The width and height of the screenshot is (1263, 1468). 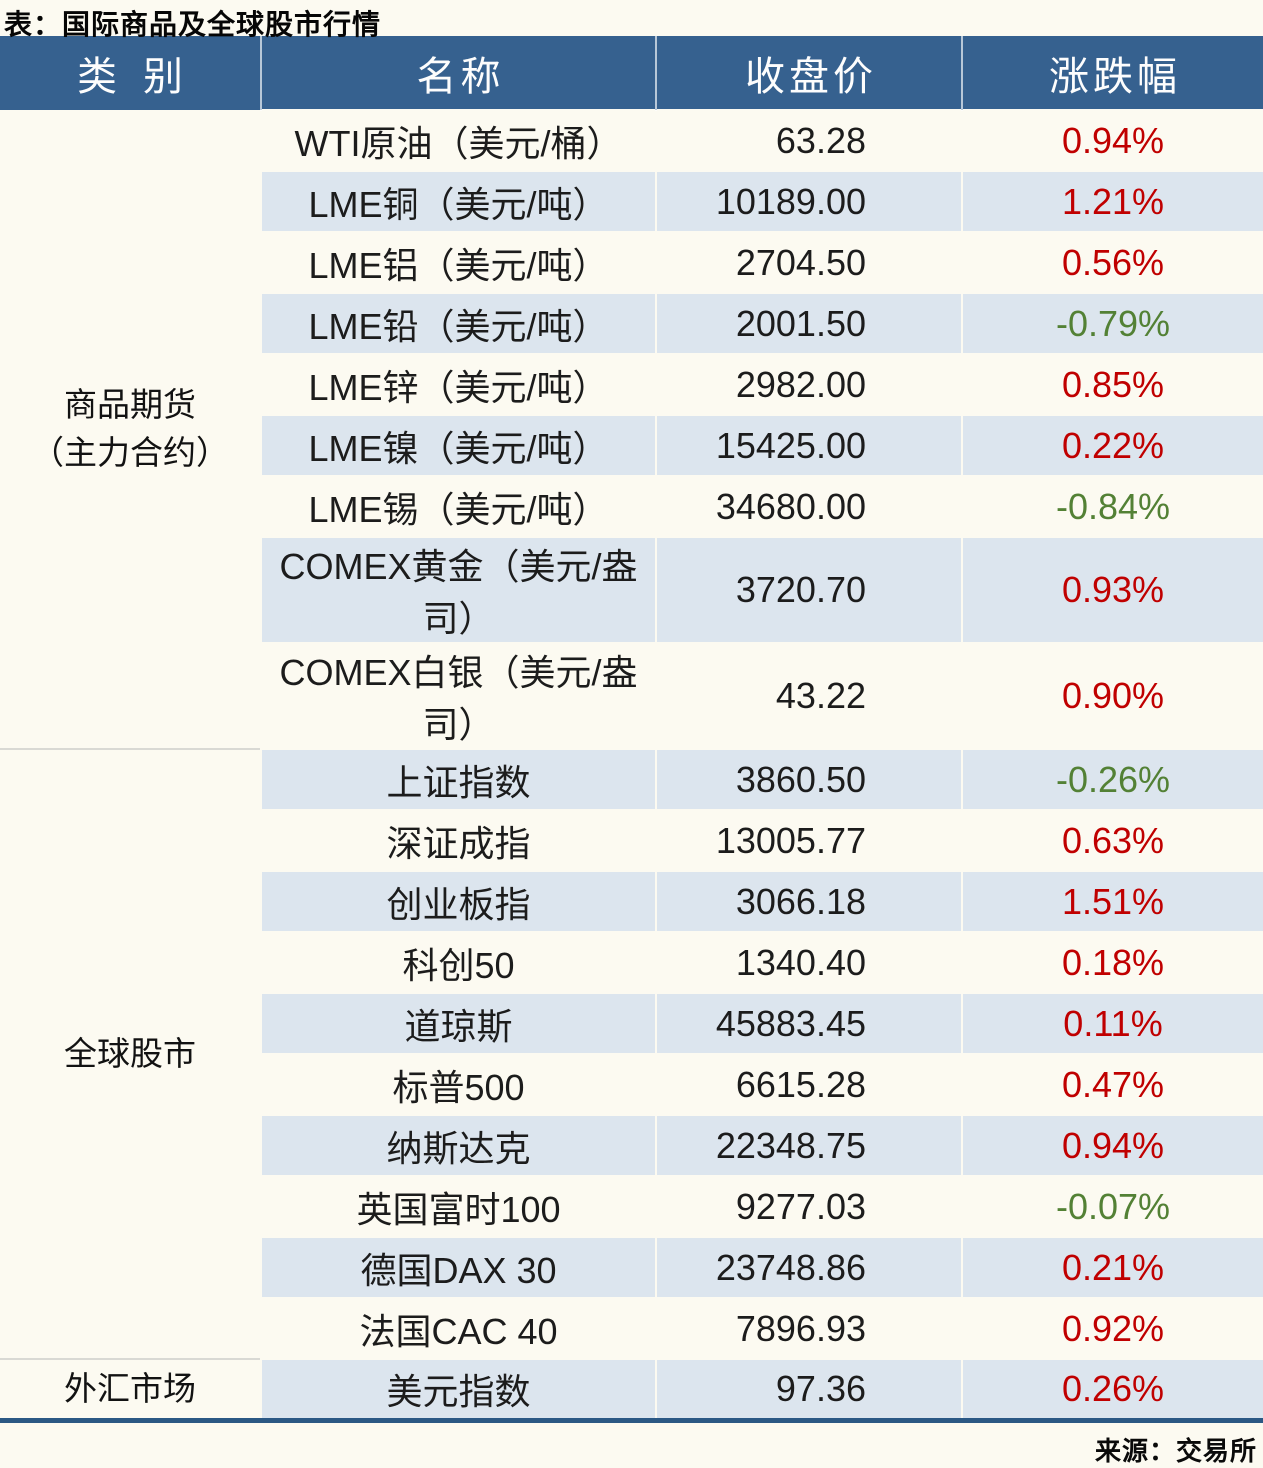 What do you see at coordinates (1112, 1084) in the screenshot?
I see `change-percent: 0.47%` at bounding box center [1112, 1084].